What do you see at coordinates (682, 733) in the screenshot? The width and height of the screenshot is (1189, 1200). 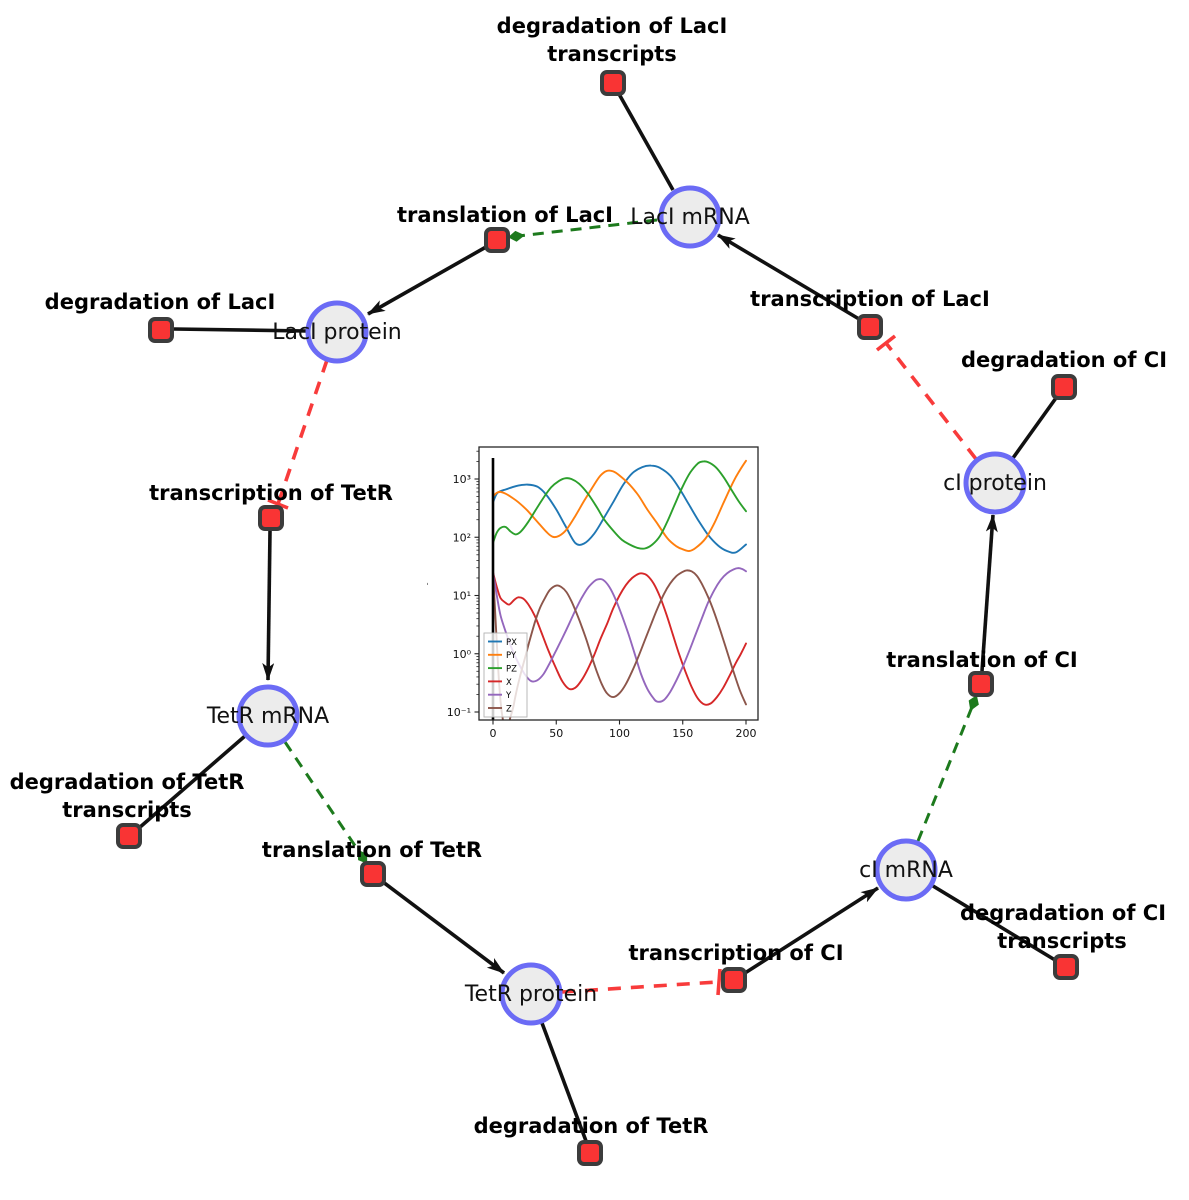 I see `x-tick-label: 150` at bounding box center [682, 733].